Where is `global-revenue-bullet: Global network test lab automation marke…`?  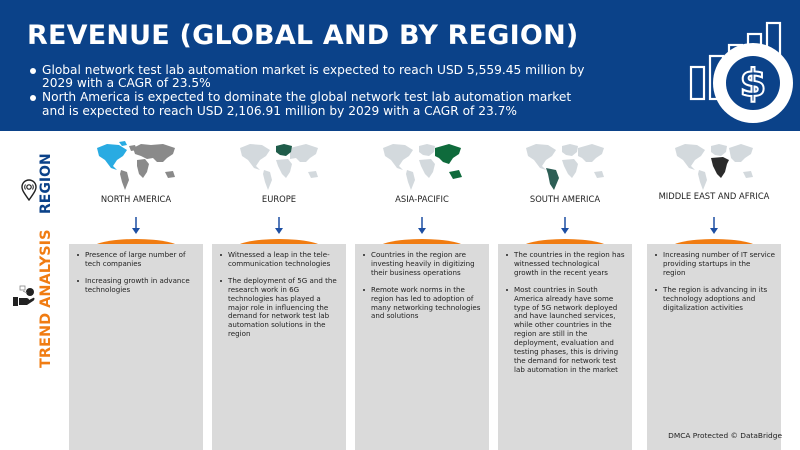
global-revenue-bullet: Global network test lab automation marke… is located at coordinates (310, 76).